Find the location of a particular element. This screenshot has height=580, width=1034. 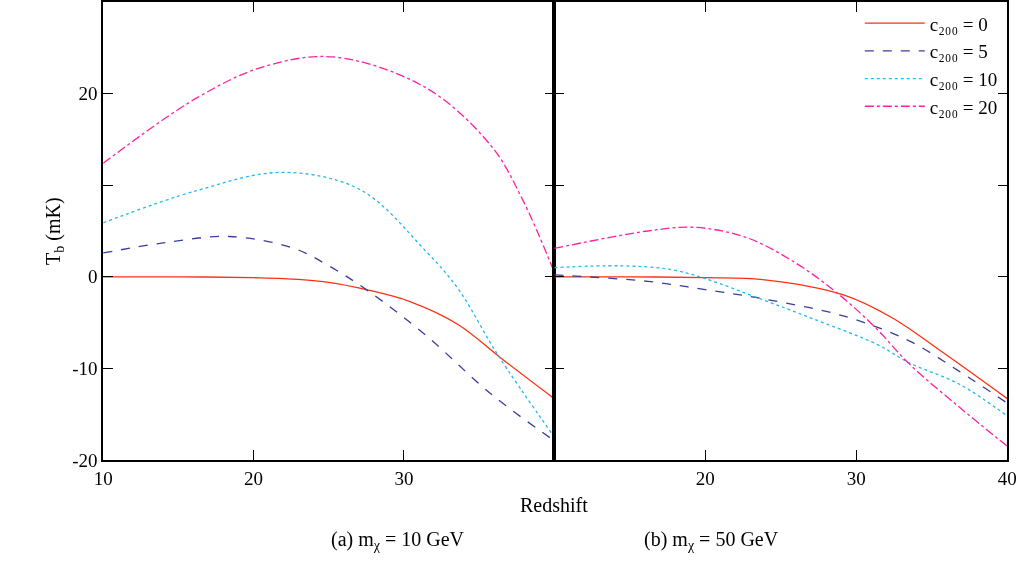

legend-label: c₂₀₀ = 0 is located at coordinates (958, 24).